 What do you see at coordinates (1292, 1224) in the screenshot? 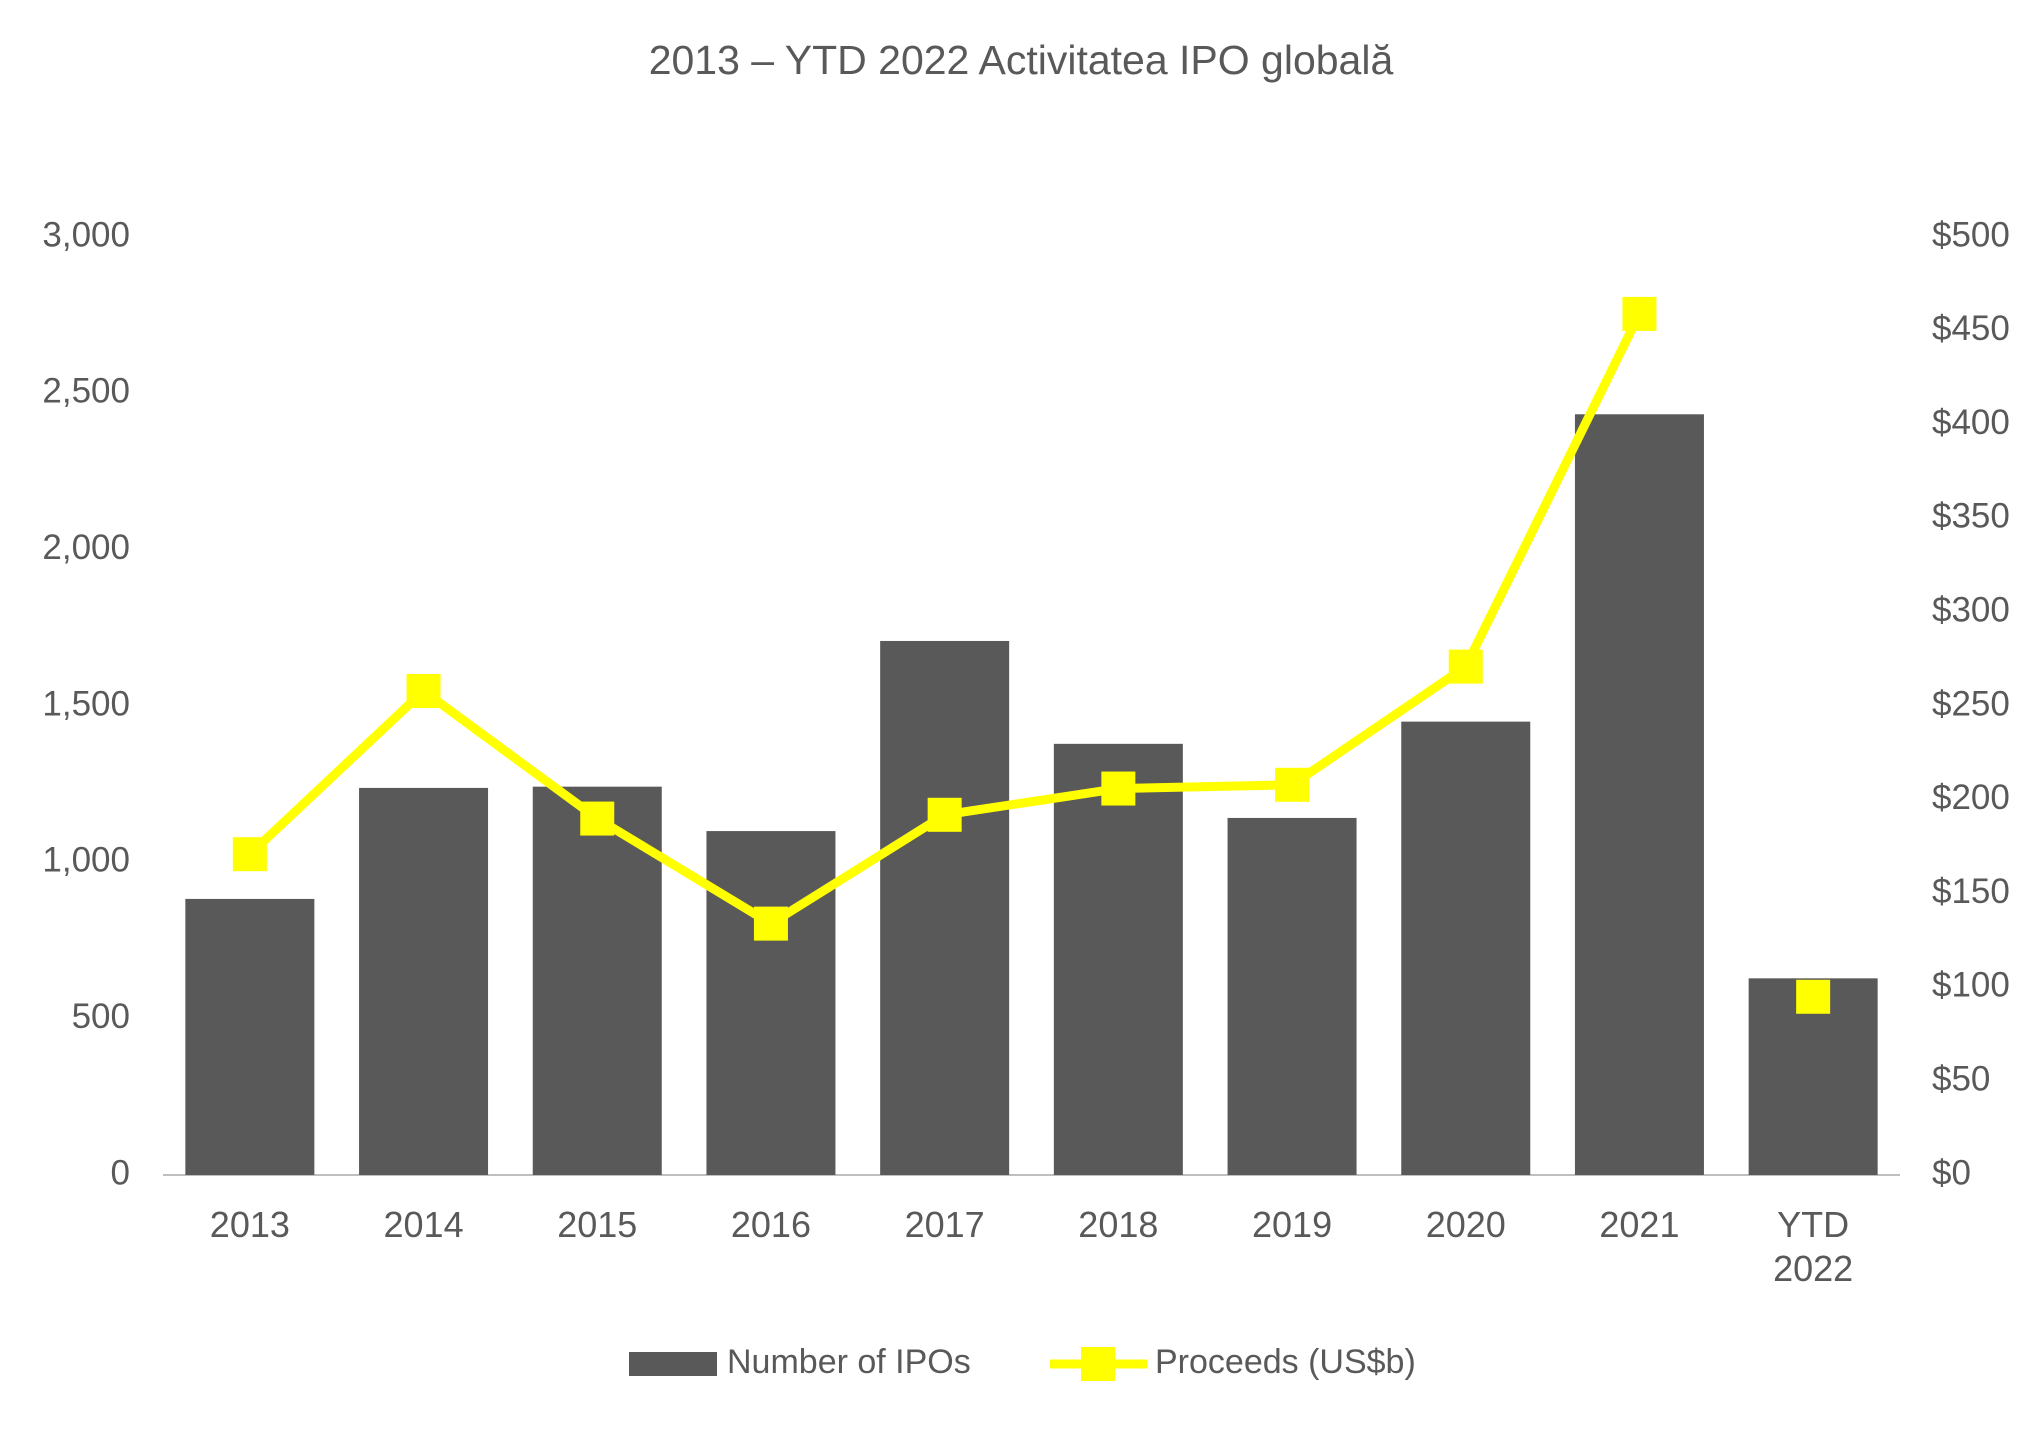
I see `x-tick-label: 2019` at bounding box center [1292, 1224].